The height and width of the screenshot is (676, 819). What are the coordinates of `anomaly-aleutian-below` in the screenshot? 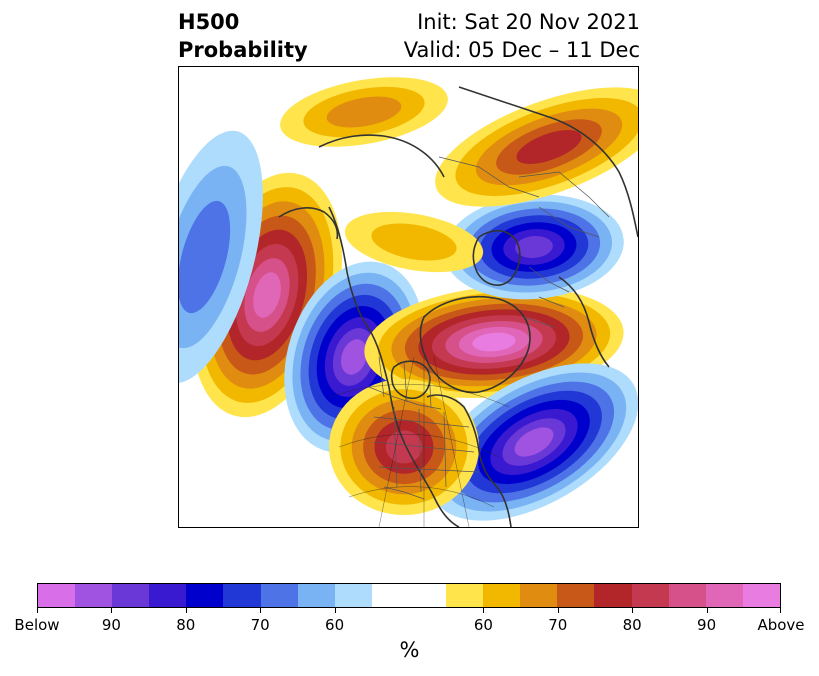 It's located at (221, 257).